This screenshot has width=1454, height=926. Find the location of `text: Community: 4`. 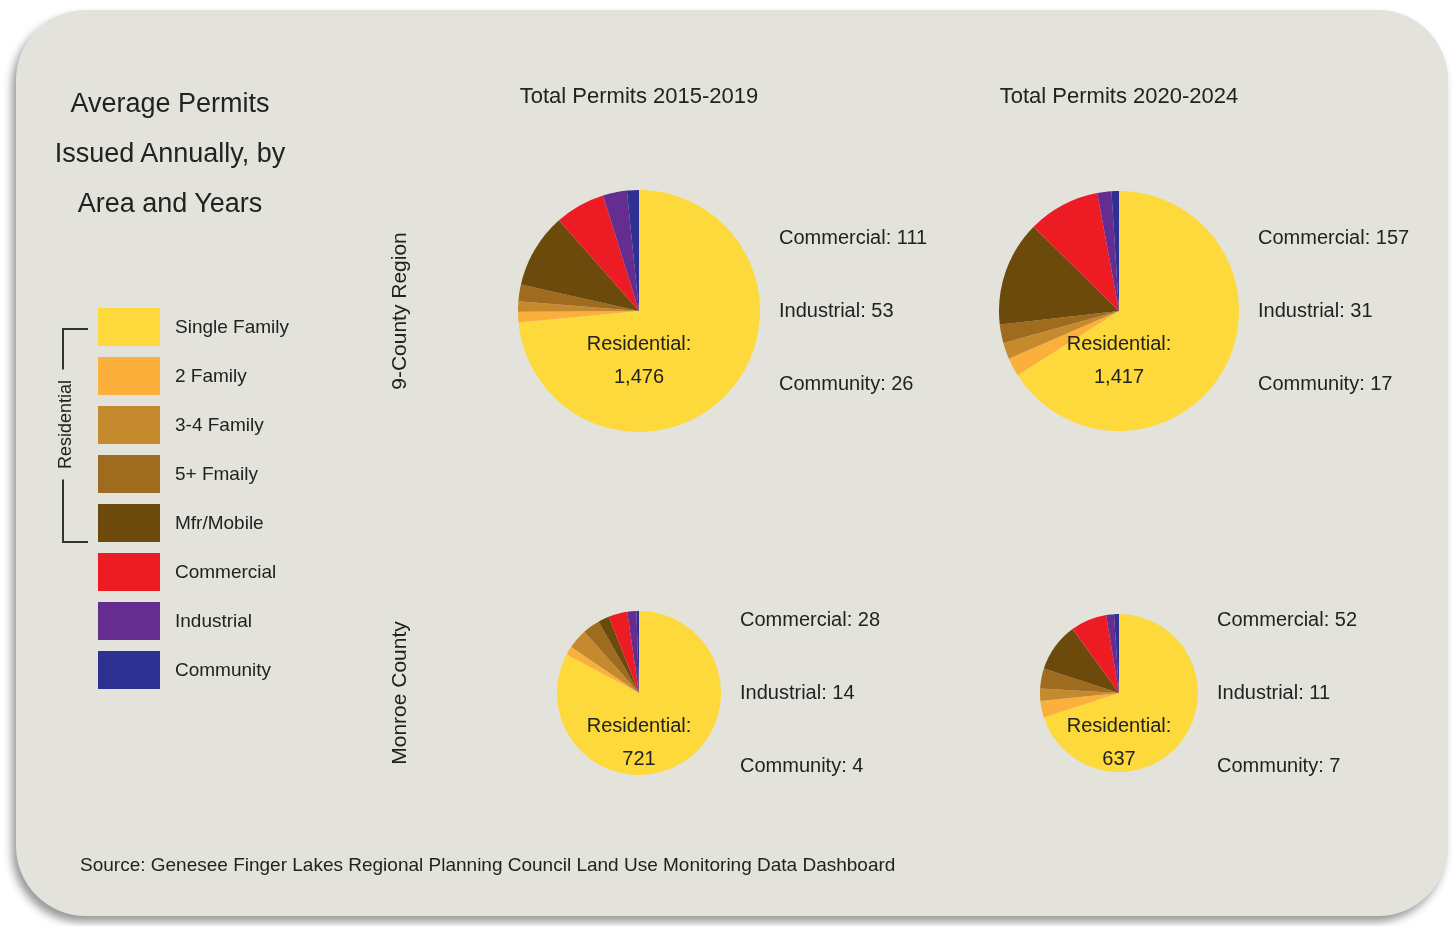

text: Community: 4 is located at coordinates (802, 764).